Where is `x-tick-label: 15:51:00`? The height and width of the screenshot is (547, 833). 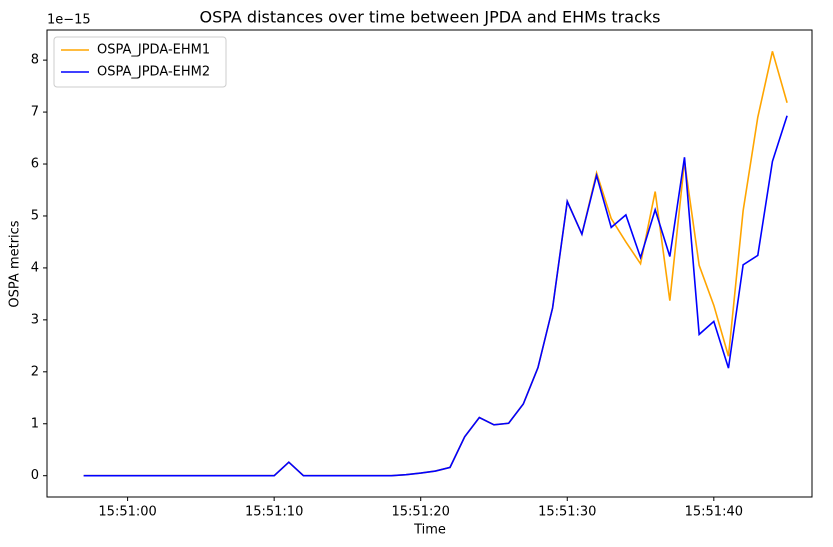
x-tick-label: 15:51:00 is located at coordinates (127, 512).